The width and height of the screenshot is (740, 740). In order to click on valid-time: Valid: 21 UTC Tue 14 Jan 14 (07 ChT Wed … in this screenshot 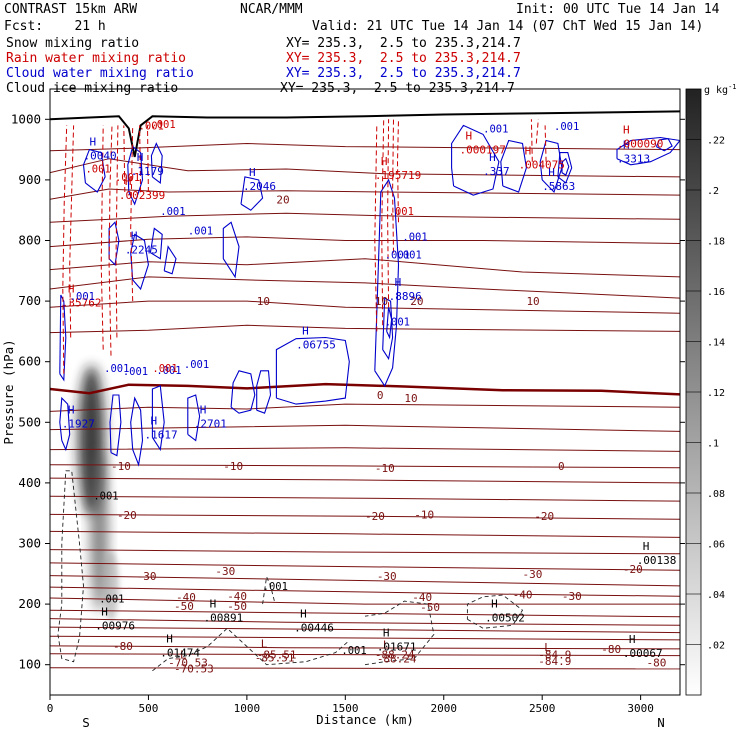, I will do `click(508, 26)`.